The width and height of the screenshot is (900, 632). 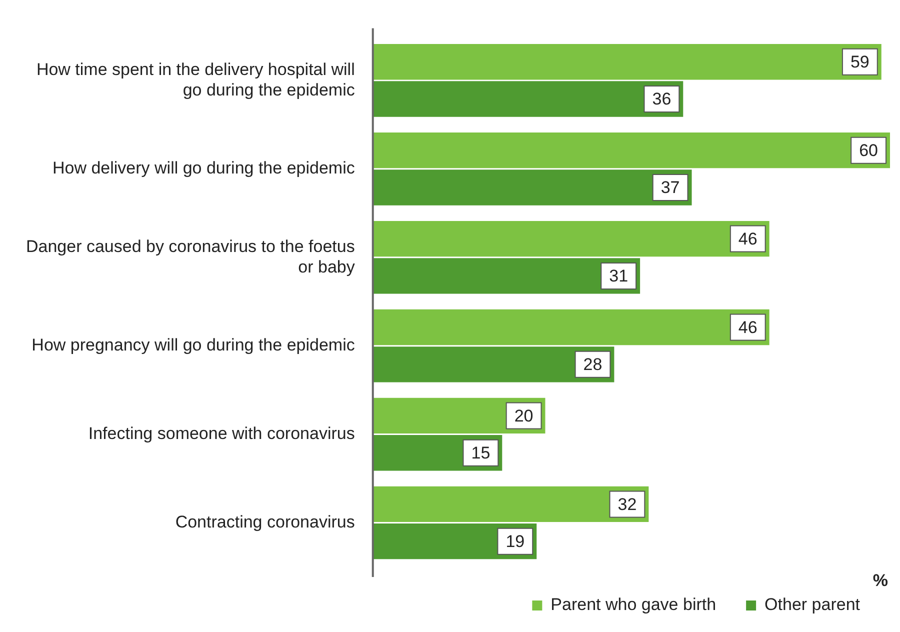 I want to click on legend-label: Parent who gave birth, so click(x=633, y=604).